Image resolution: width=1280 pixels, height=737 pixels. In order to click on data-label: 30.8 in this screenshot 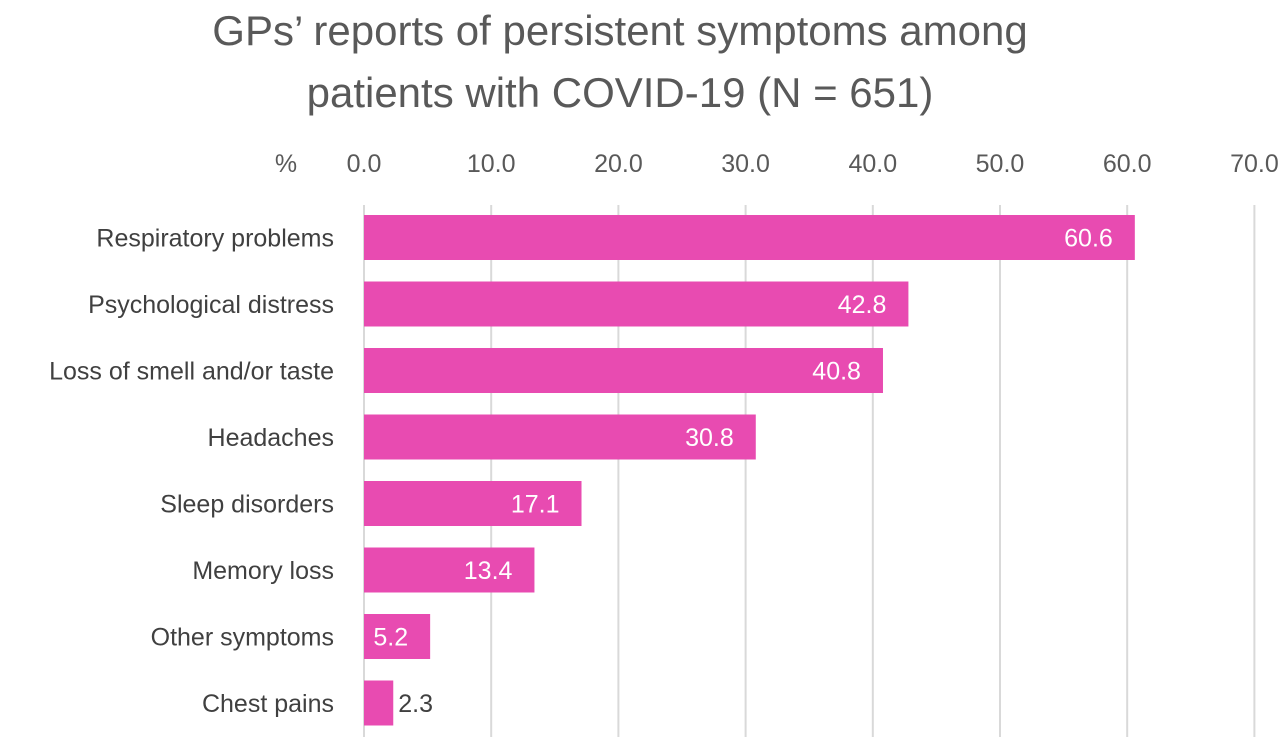, I will do `click(709, 438)`.